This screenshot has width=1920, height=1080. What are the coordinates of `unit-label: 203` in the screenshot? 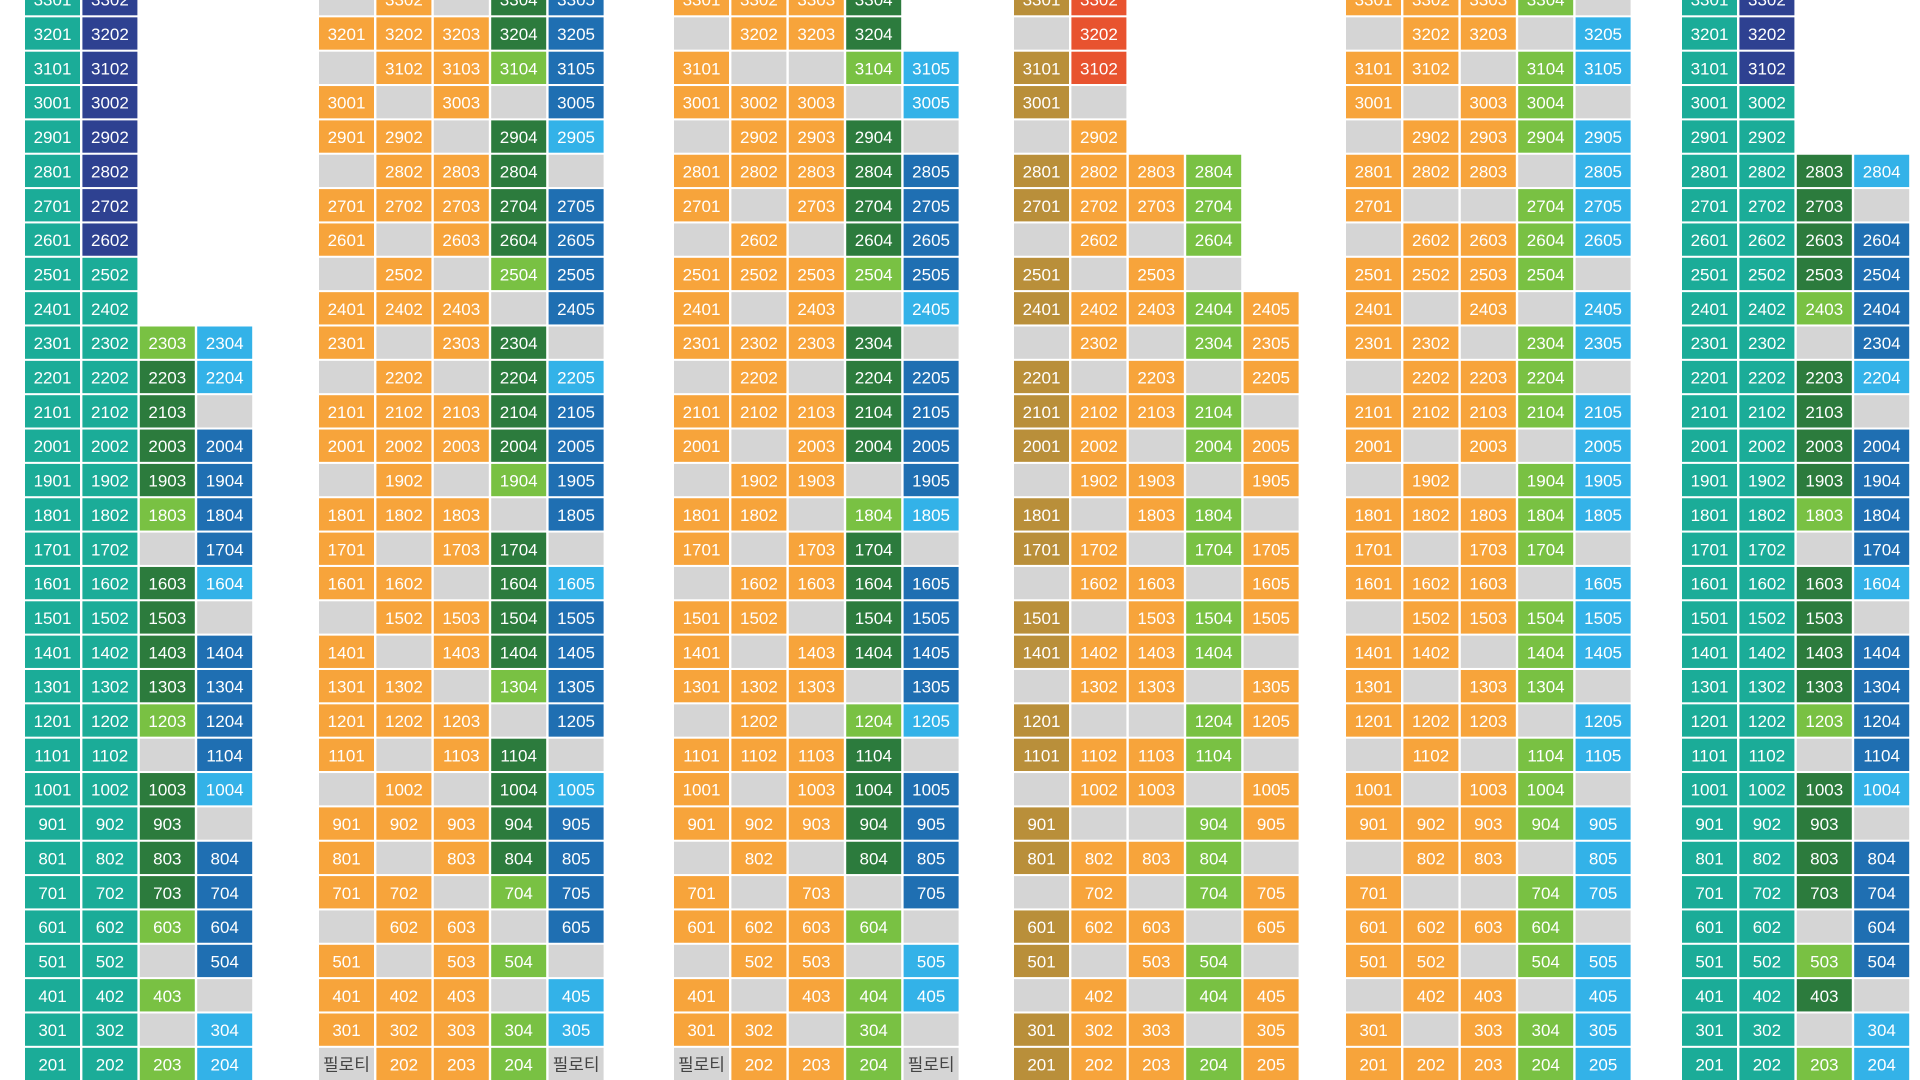 It's located at (1824, 1065).